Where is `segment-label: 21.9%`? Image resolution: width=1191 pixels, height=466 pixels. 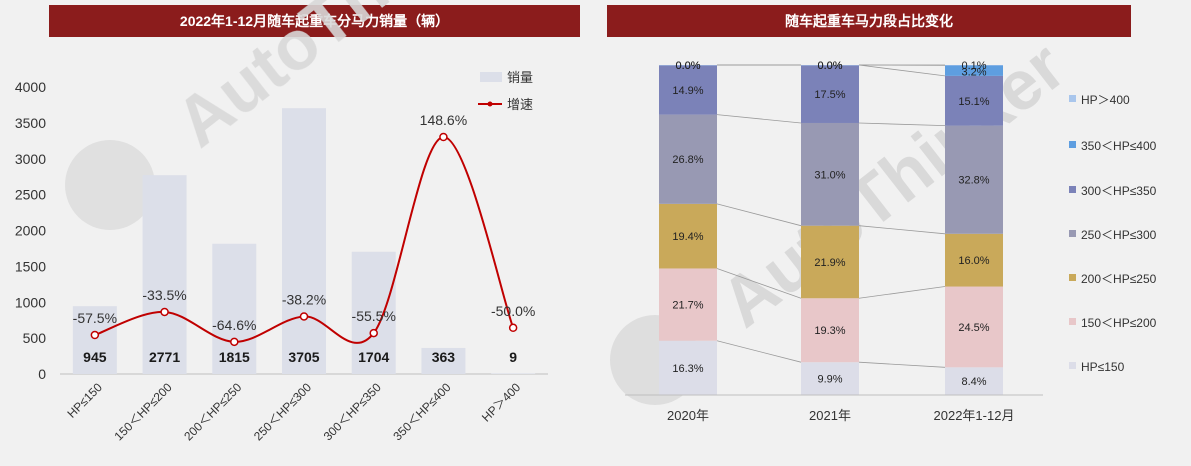
segment-label: 21.9% is located at coordinates (829, 263).